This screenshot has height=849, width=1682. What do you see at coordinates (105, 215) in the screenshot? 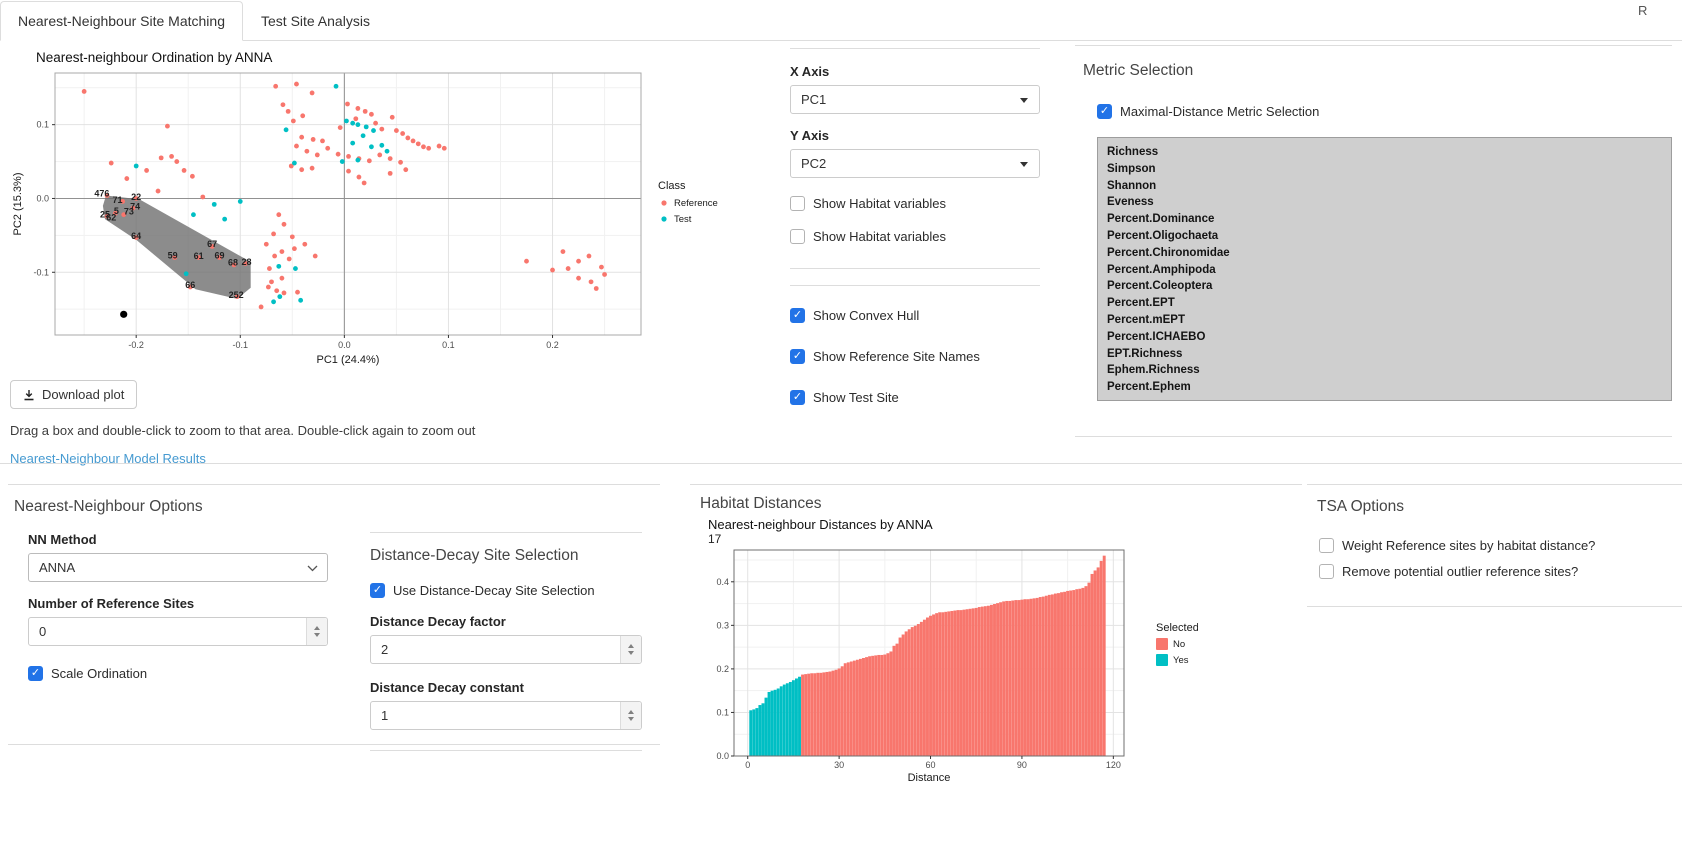
I see `svg-text: 25` at bounding box center [105, 215].